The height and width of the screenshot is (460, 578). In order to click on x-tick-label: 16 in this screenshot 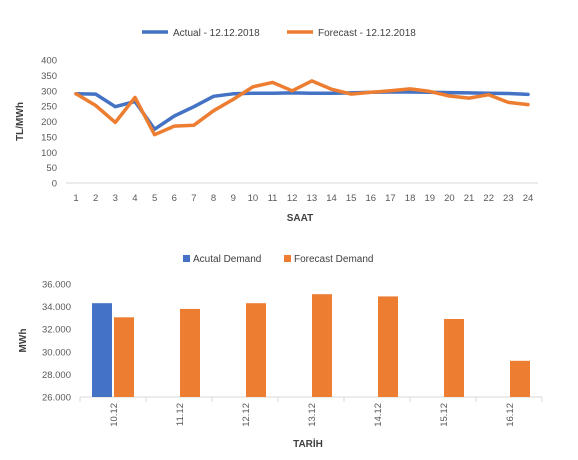, I will do `click(370, 198)`.